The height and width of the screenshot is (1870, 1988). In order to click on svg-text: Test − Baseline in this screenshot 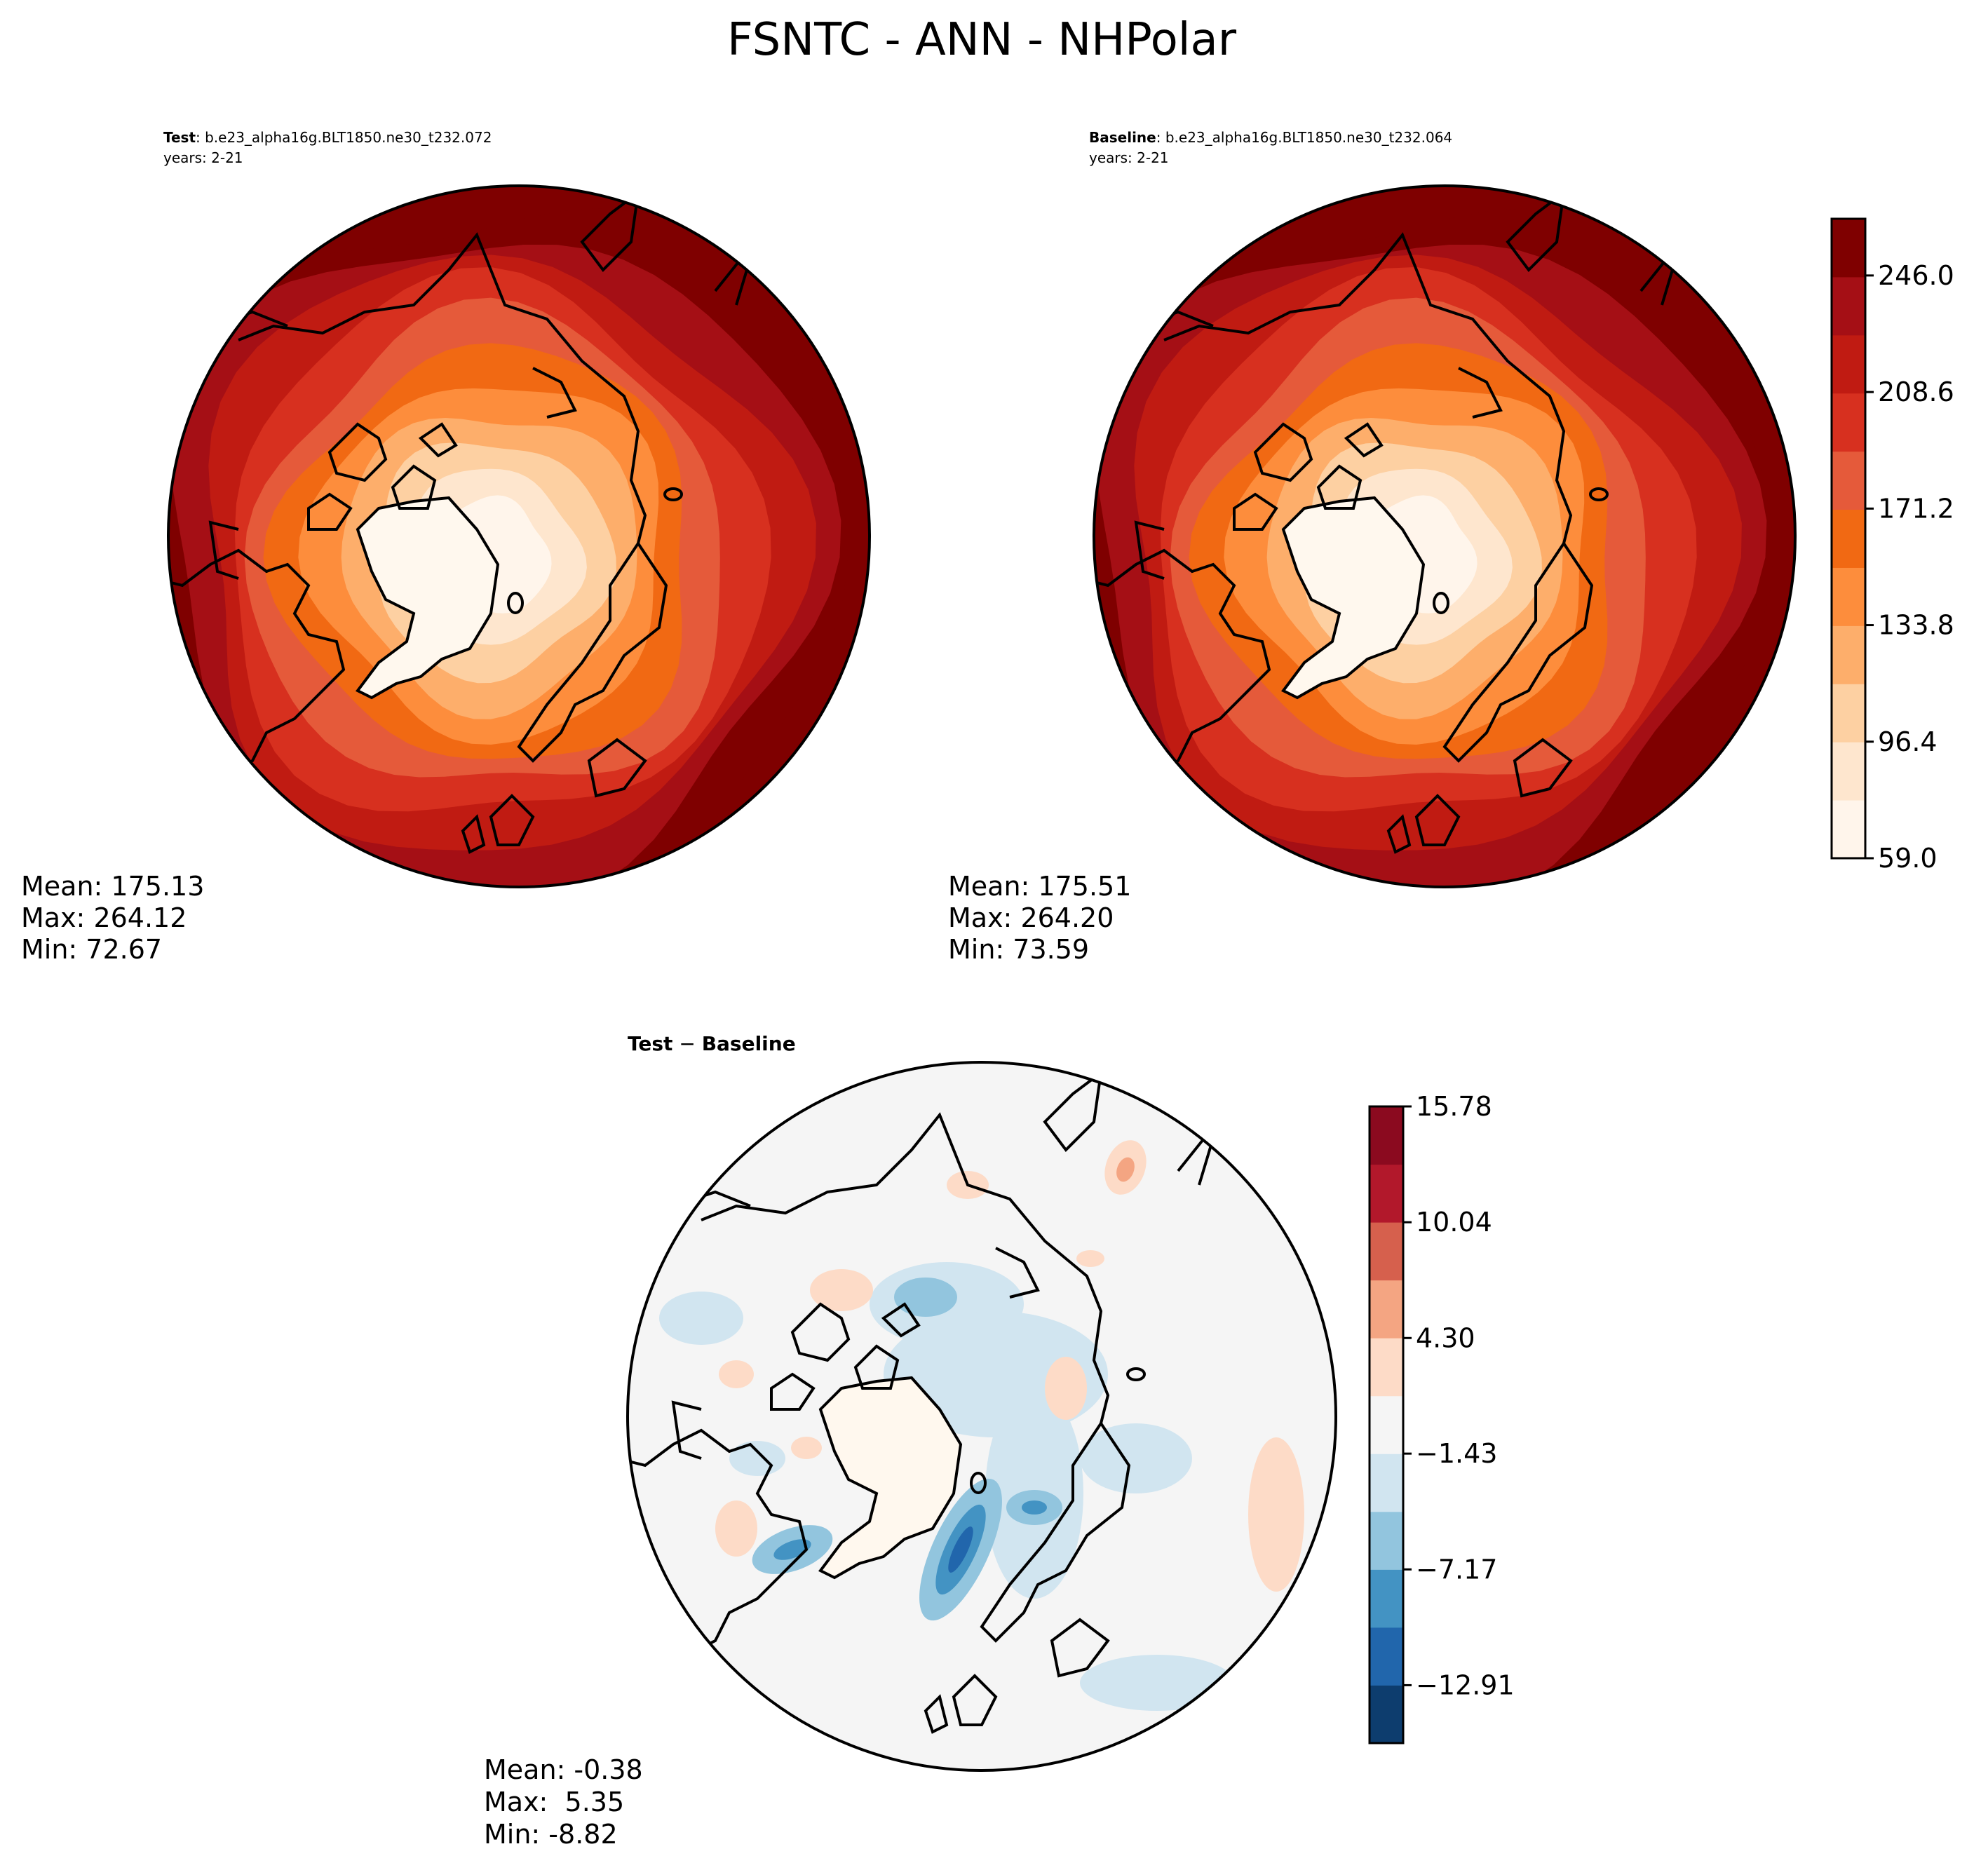, I will do `click(712, 1043)`.